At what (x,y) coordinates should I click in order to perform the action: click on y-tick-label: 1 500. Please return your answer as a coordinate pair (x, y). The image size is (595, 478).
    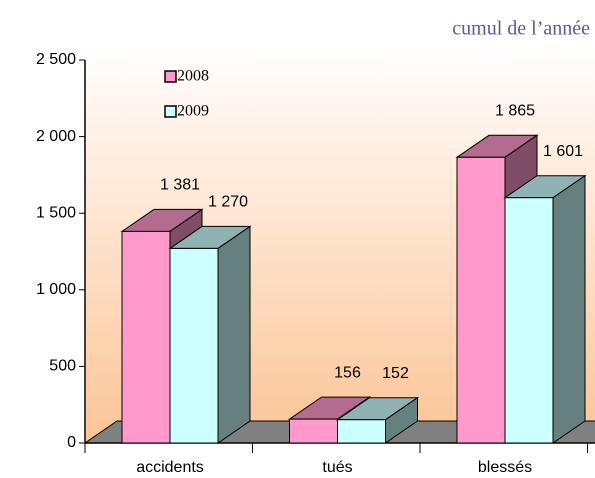
    Looking at the image, I should click on (56, 212).